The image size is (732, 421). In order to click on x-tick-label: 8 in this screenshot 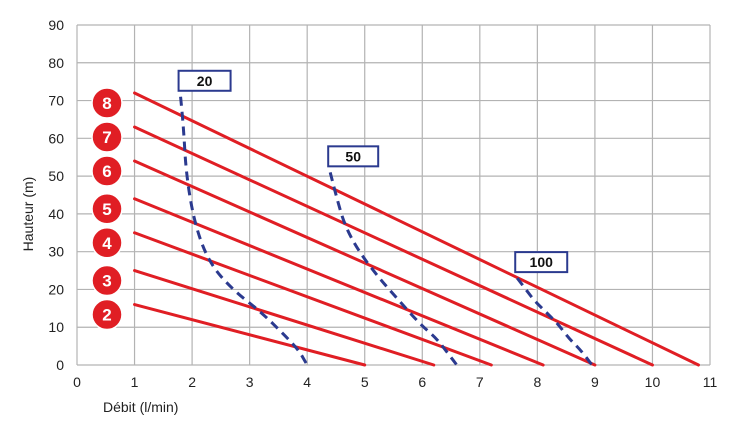, I will do `click(537, 382)`.